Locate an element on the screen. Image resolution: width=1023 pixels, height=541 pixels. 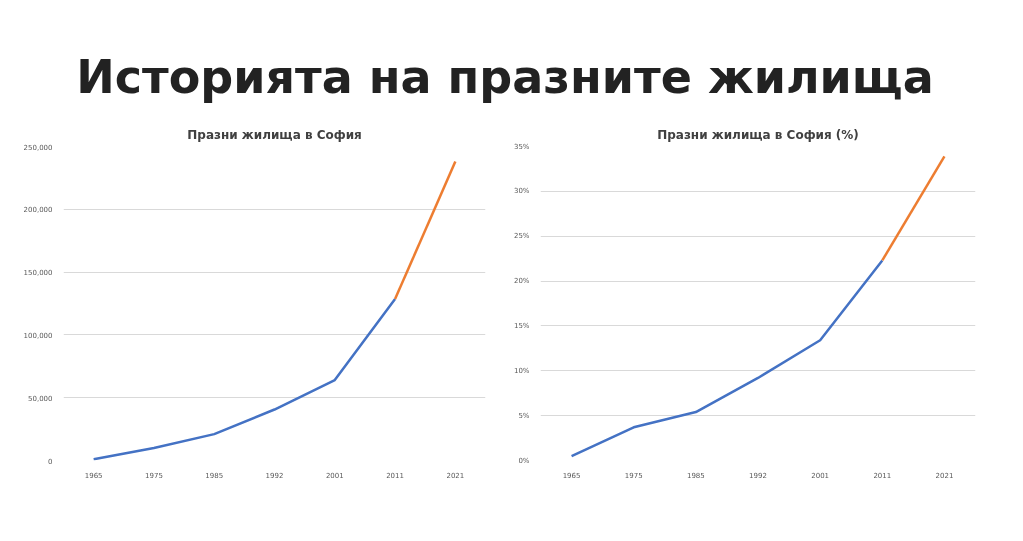
chart-title: Историята на празните жилища is located at coordinates (505, 77).